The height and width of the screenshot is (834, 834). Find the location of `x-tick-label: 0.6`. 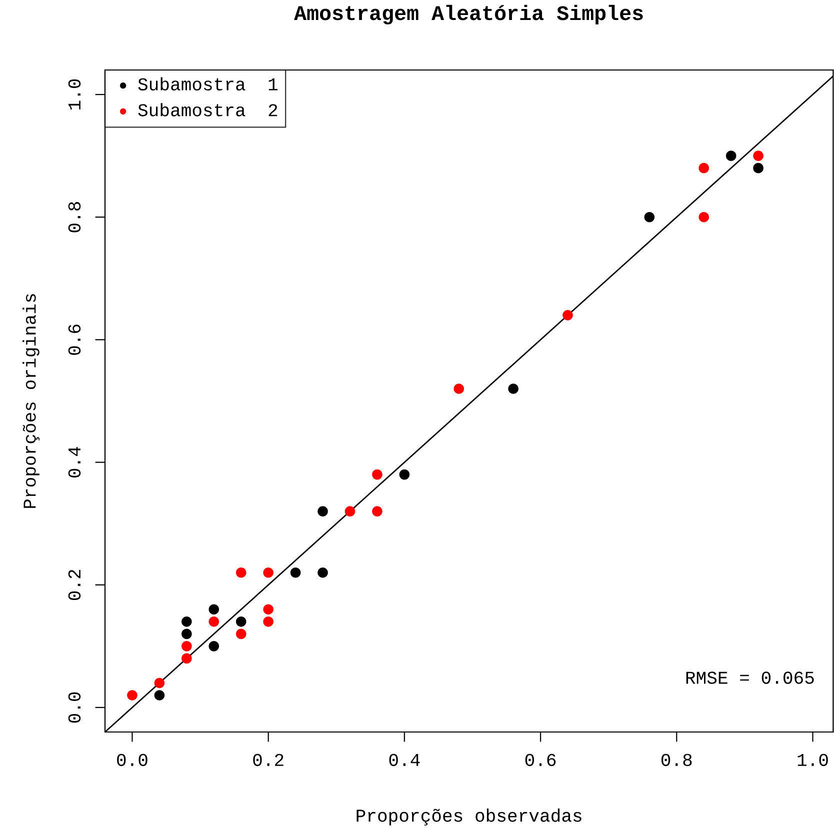

x-tick-label: 0.6 is located at coordinates (540, 760).